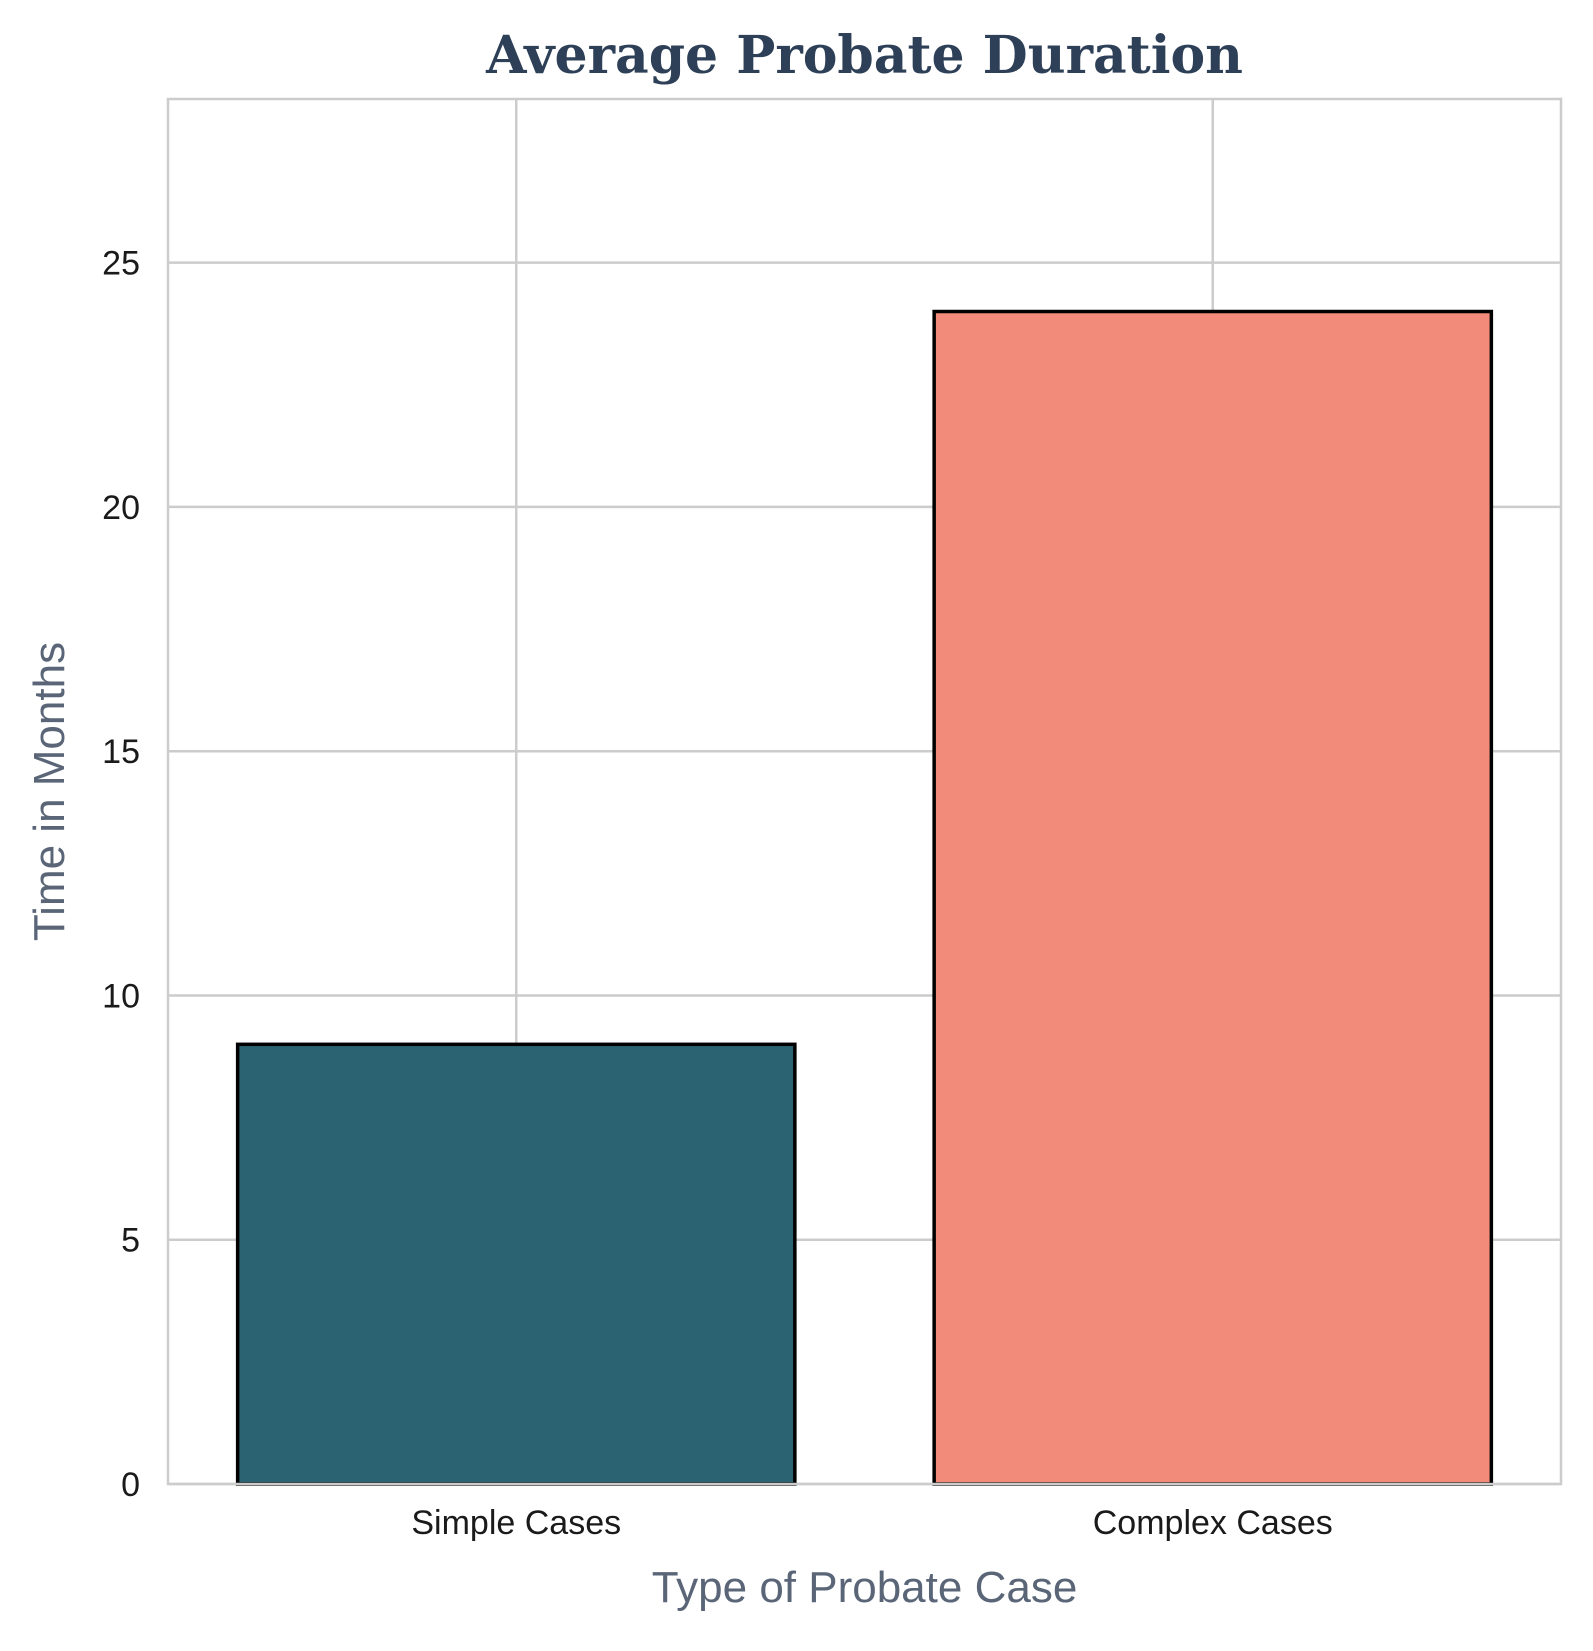  What do you see at coordinates (871, 1523) in the screenshot?
I see `x-axis-ticks: Simple Cases Complex Cases` at bounding box center [871, 1523].